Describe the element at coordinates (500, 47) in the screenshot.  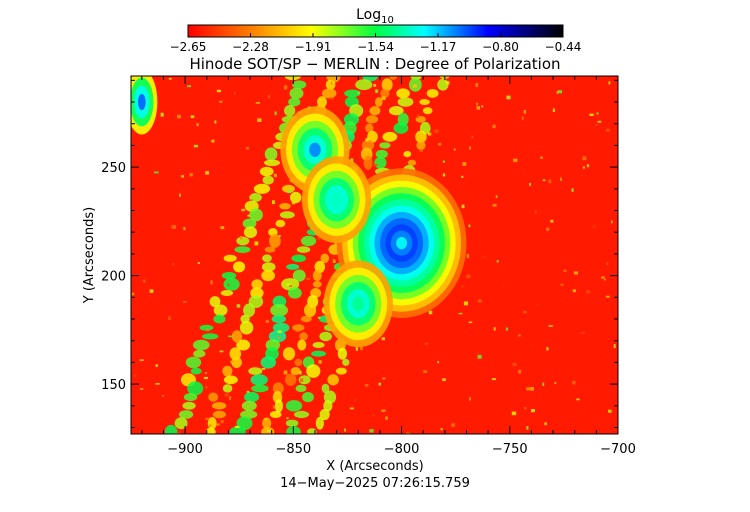
I see `colorbar-tick-label: −0.80` at that location.